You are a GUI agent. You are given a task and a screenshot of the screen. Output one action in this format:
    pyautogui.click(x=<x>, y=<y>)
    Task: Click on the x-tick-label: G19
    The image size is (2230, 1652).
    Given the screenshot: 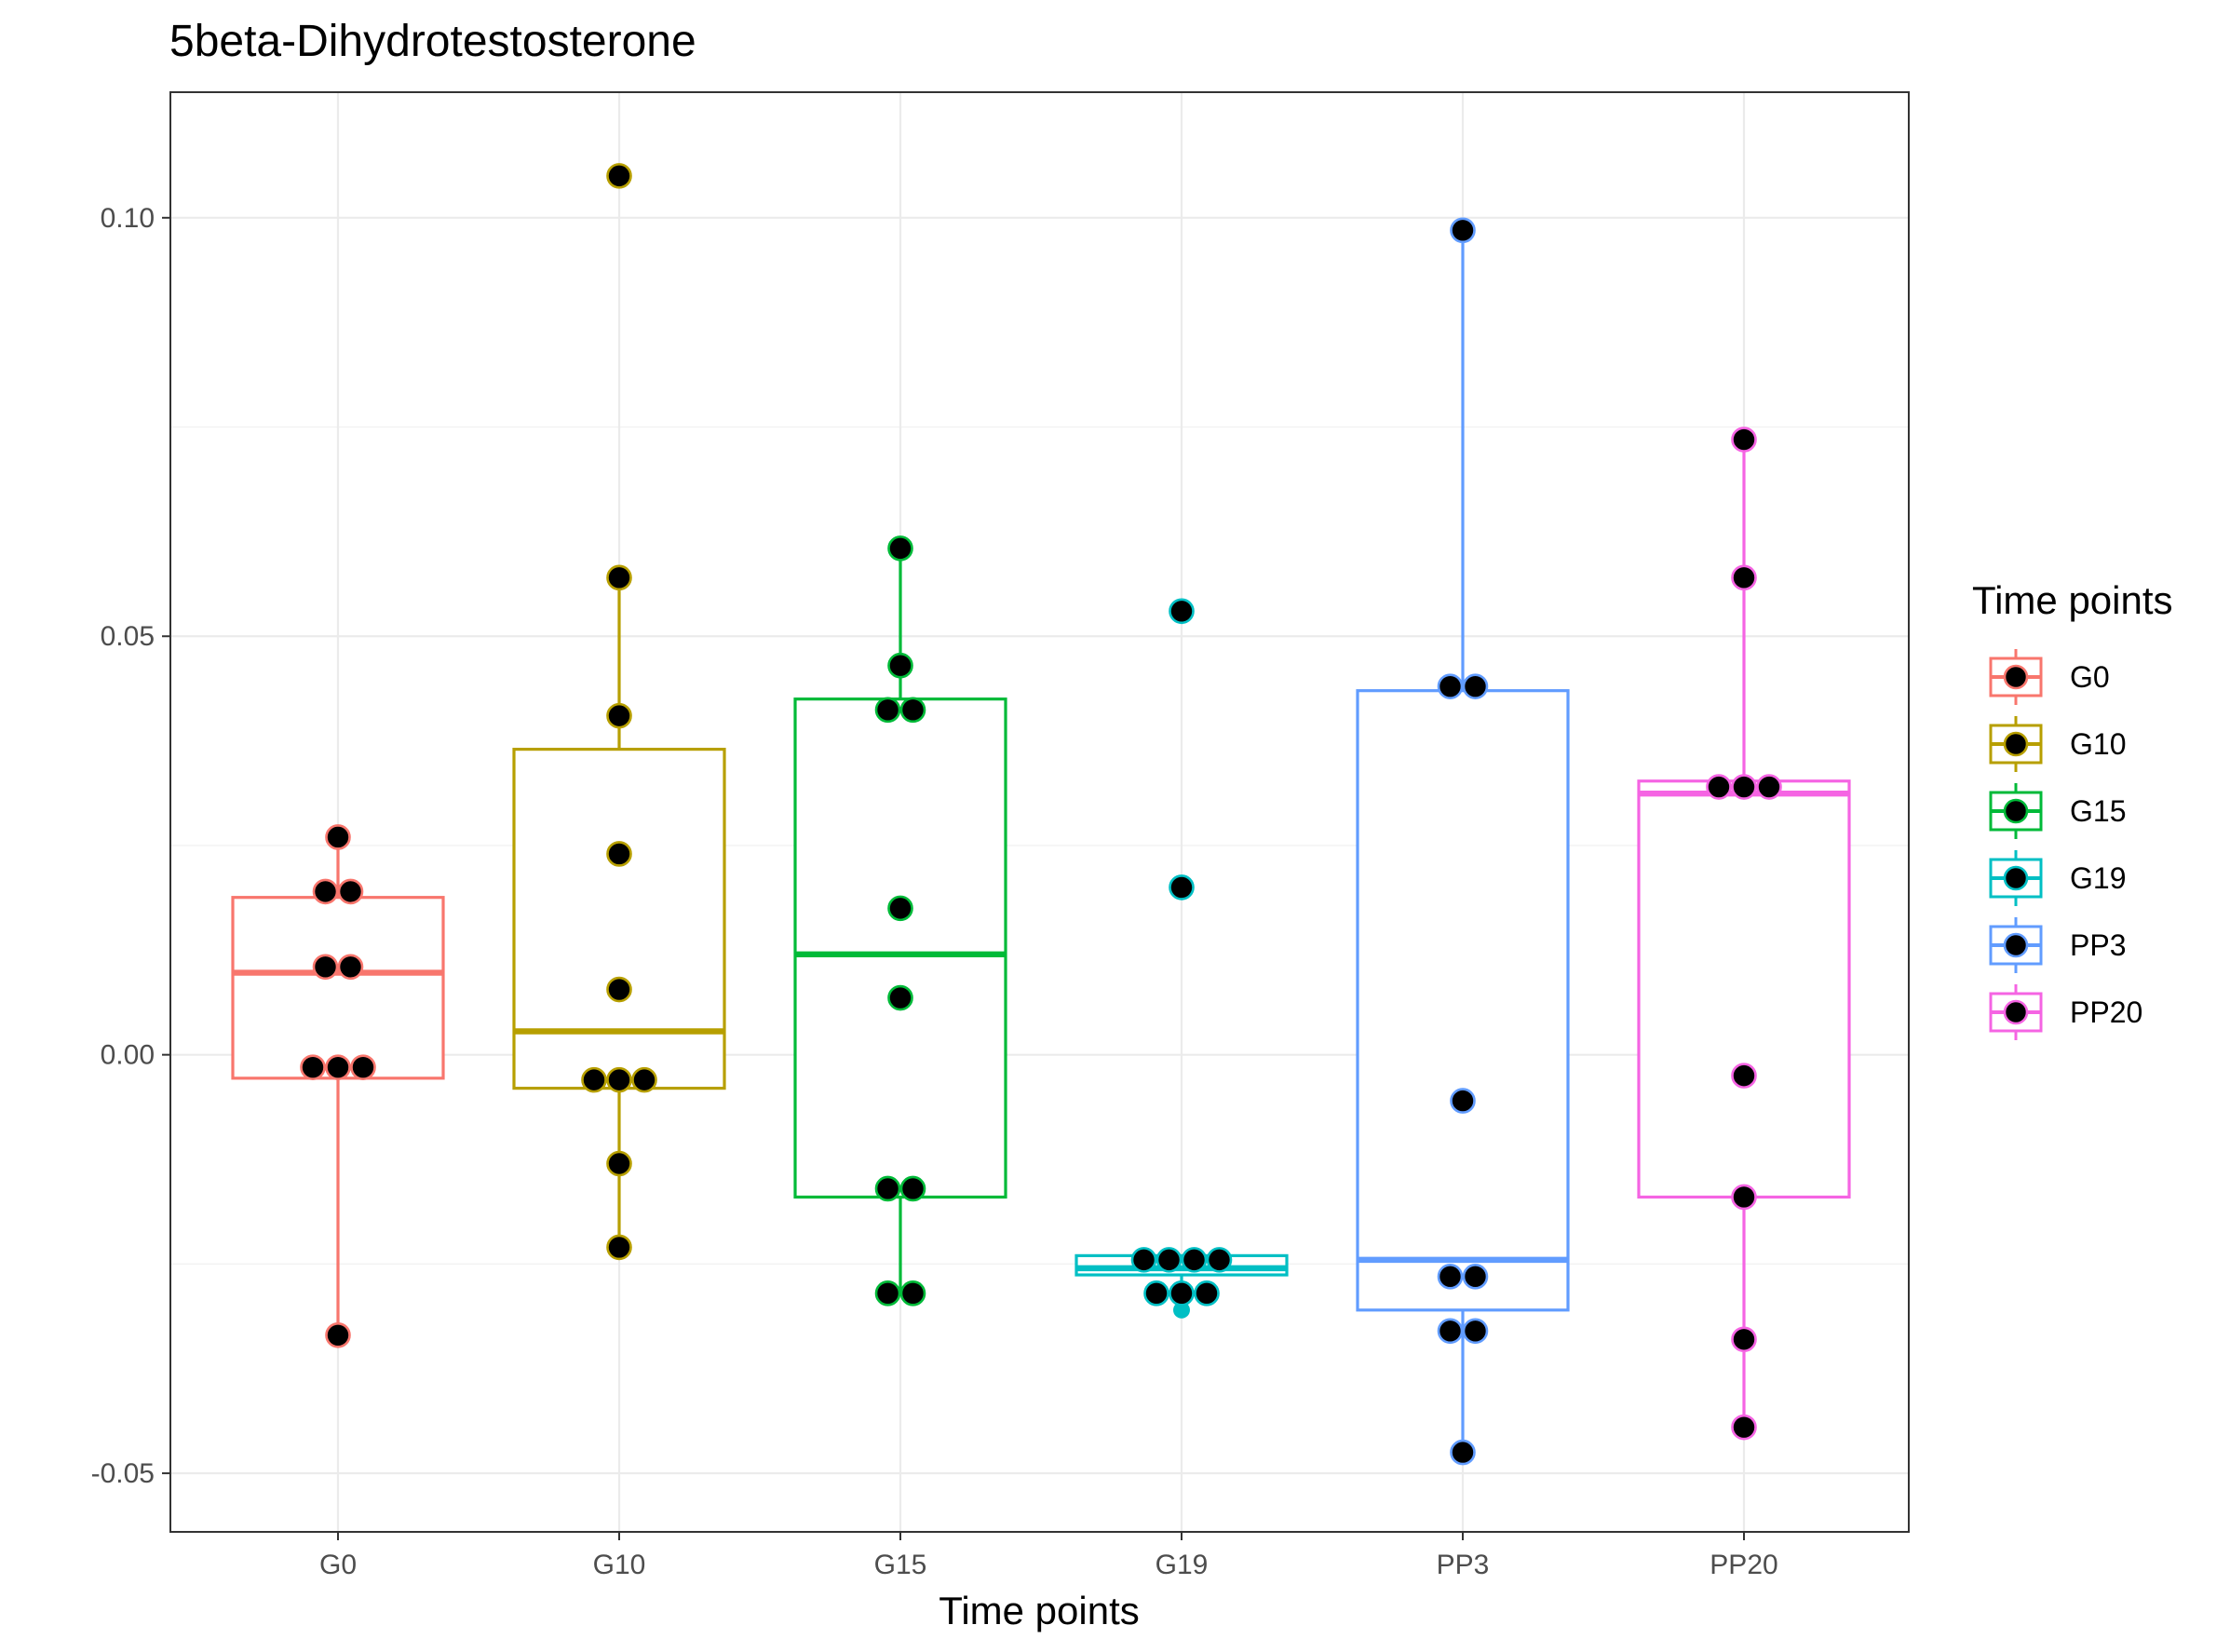 What is the action you would take?
    pyautogui.click(x=1182, y=1565)
    